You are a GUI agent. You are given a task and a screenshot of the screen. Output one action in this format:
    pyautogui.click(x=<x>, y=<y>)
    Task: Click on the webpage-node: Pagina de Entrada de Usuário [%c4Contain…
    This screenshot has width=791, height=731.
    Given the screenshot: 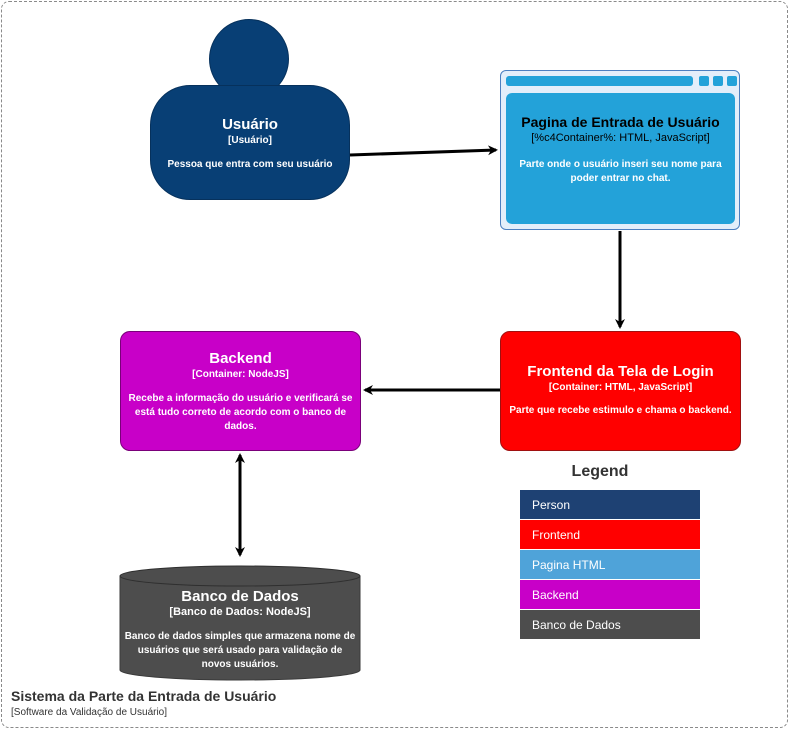 What is the action you would take?
    pyautogui.click(x=620, y=158)
    